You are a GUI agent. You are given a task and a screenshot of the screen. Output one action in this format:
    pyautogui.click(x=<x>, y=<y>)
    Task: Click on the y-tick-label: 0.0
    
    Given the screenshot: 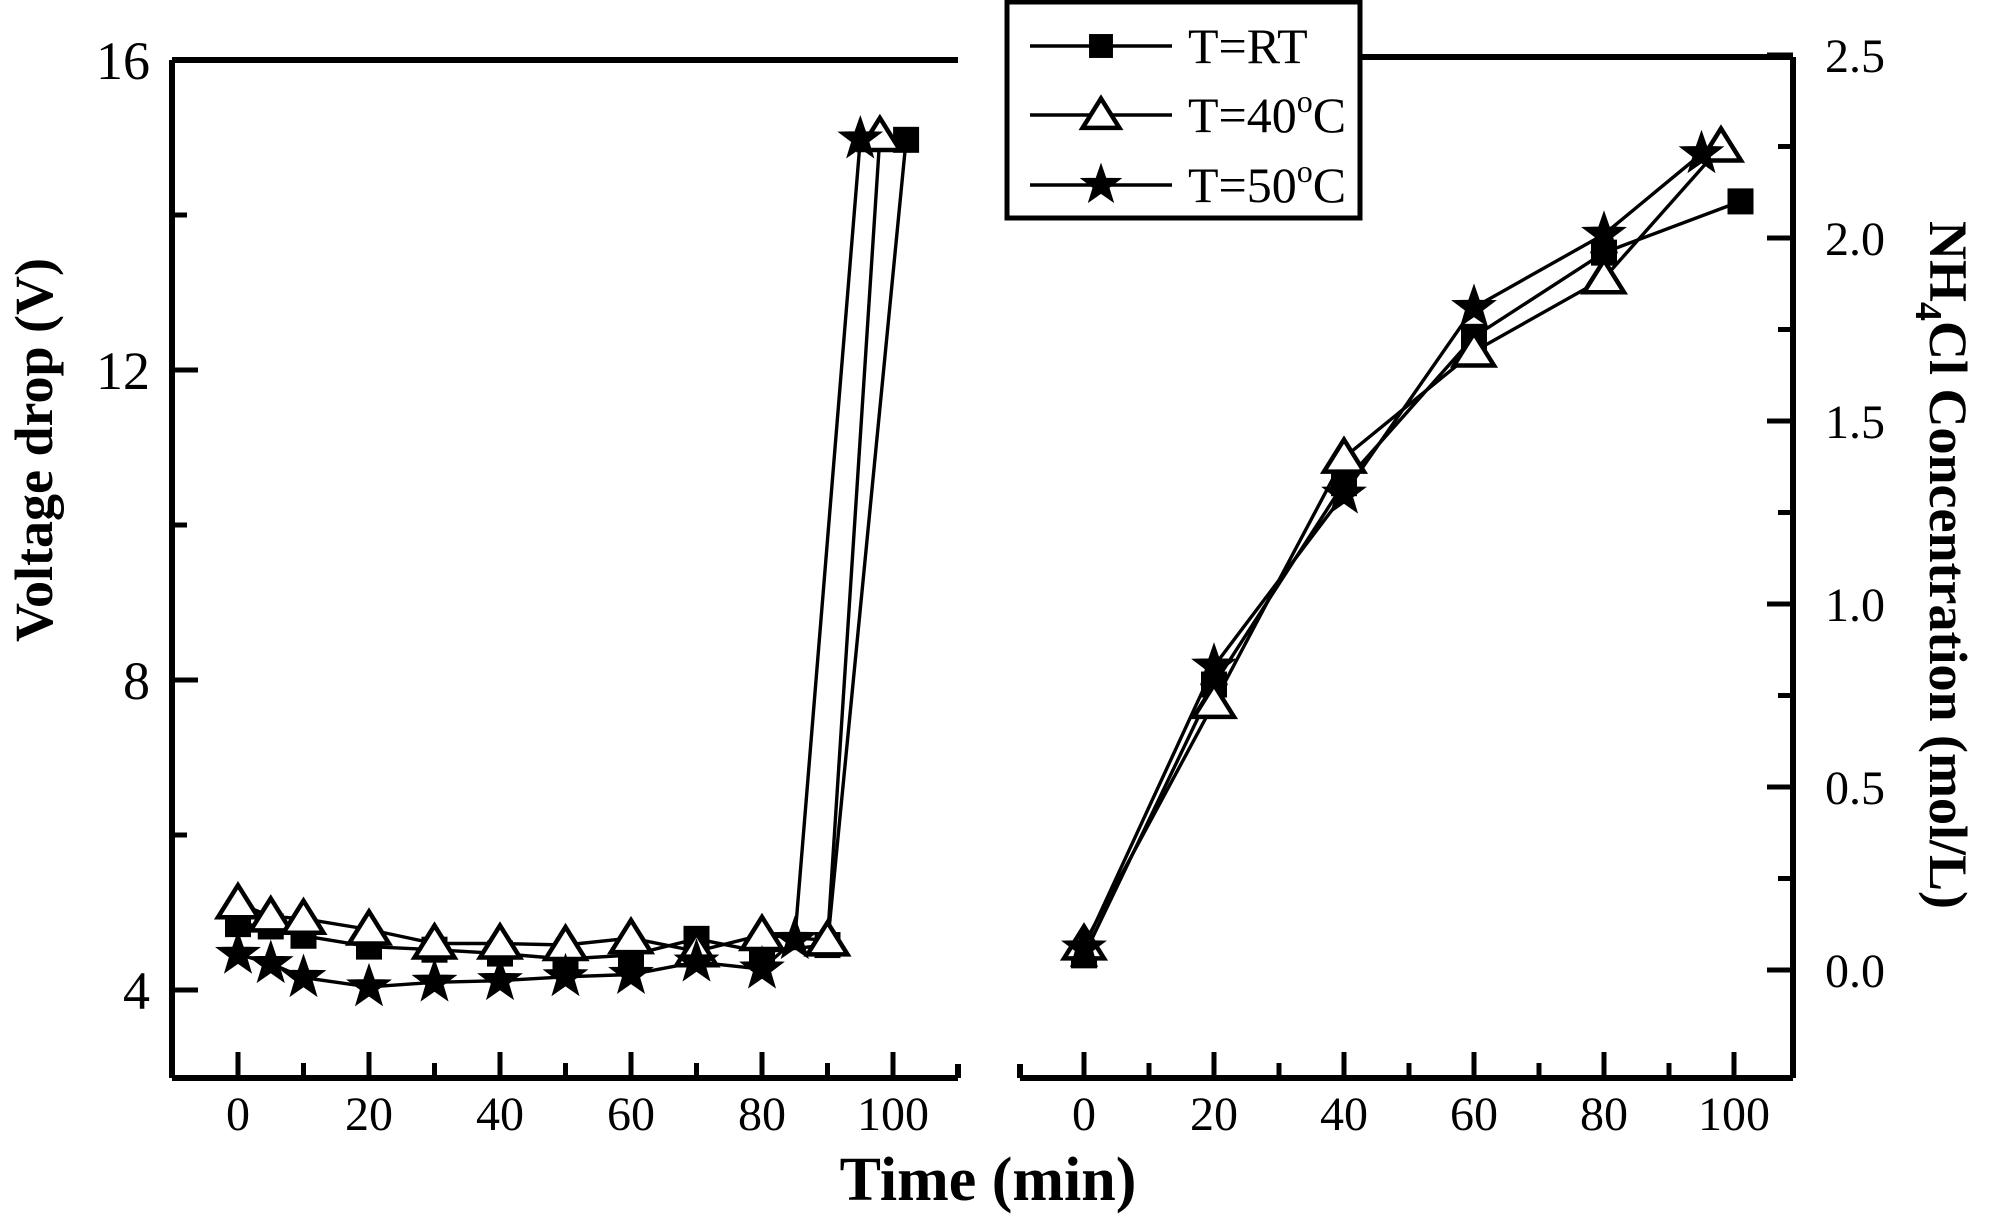 What is the action you would take?
    pyautogui.click(x=1855, y=971)
    